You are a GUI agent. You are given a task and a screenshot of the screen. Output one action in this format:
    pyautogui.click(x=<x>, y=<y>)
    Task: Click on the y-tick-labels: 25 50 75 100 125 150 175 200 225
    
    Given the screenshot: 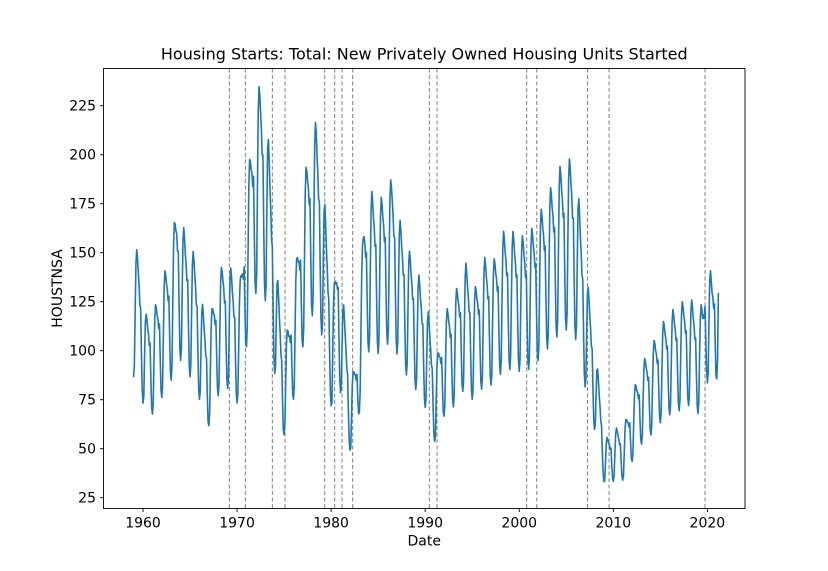 What is the action you would take?
    pyautogui.click(x=82, y=303)
    